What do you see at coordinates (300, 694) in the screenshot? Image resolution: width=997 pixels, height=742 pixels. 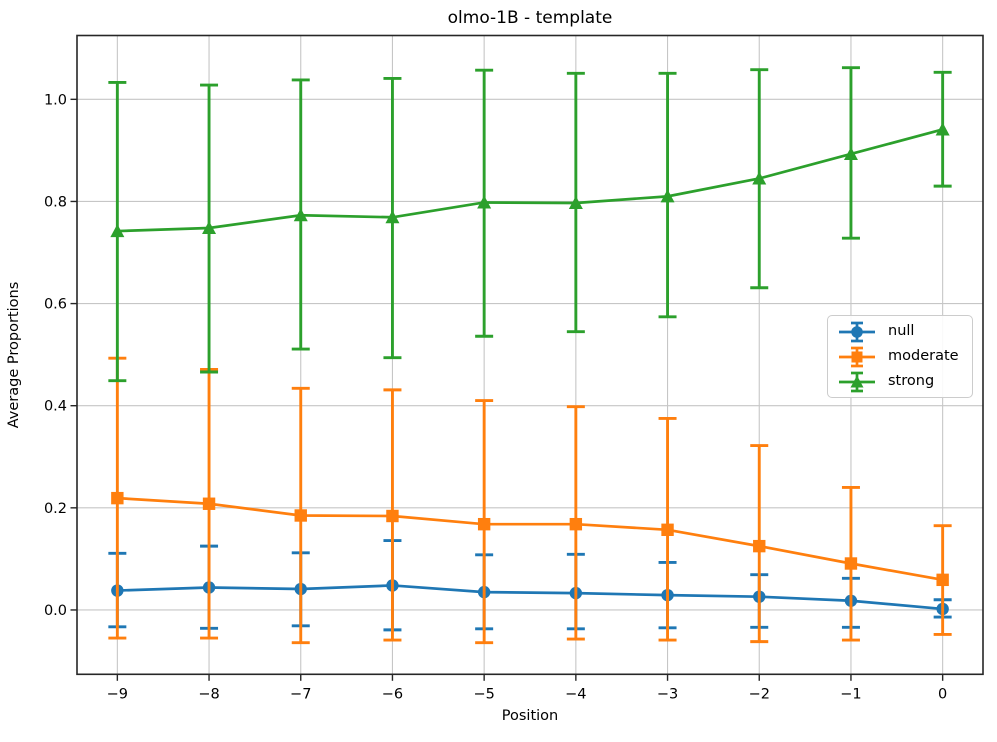 I see `x-tick-label: −7` at bounding box center [300, 694].